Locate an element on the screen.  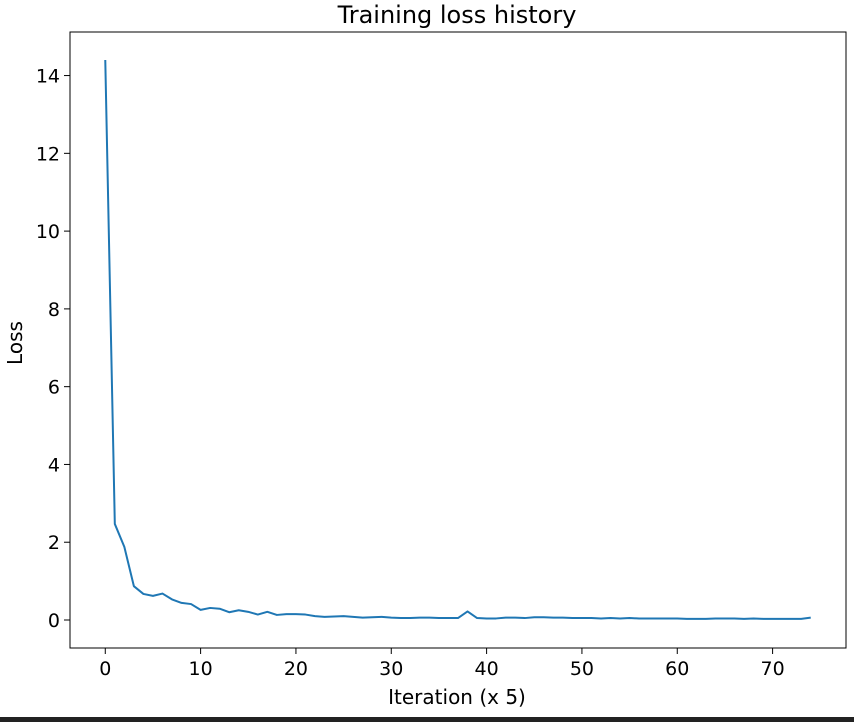
y-tick-label: 14 is located at coordinates (48, 77).